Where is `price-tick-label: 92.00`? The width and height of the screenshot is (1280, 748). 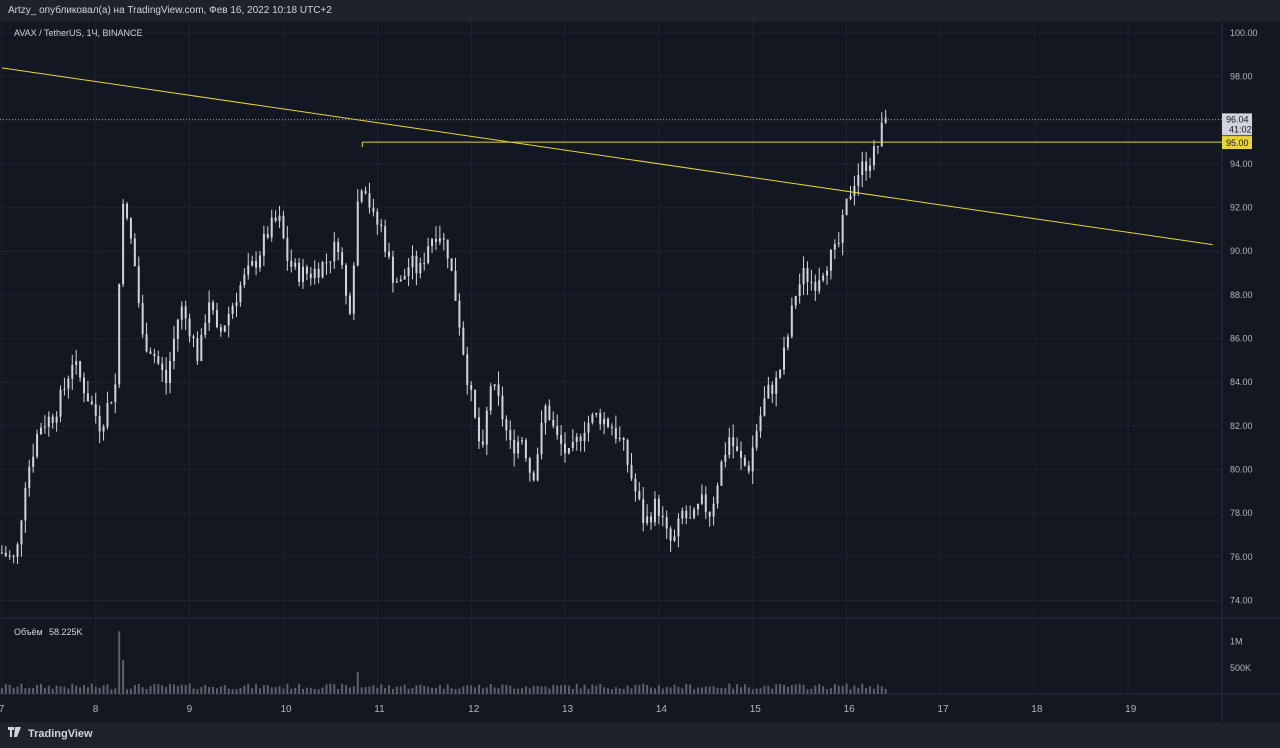 price-tick-label: 92.00 is located at coordinates (1241, 208).